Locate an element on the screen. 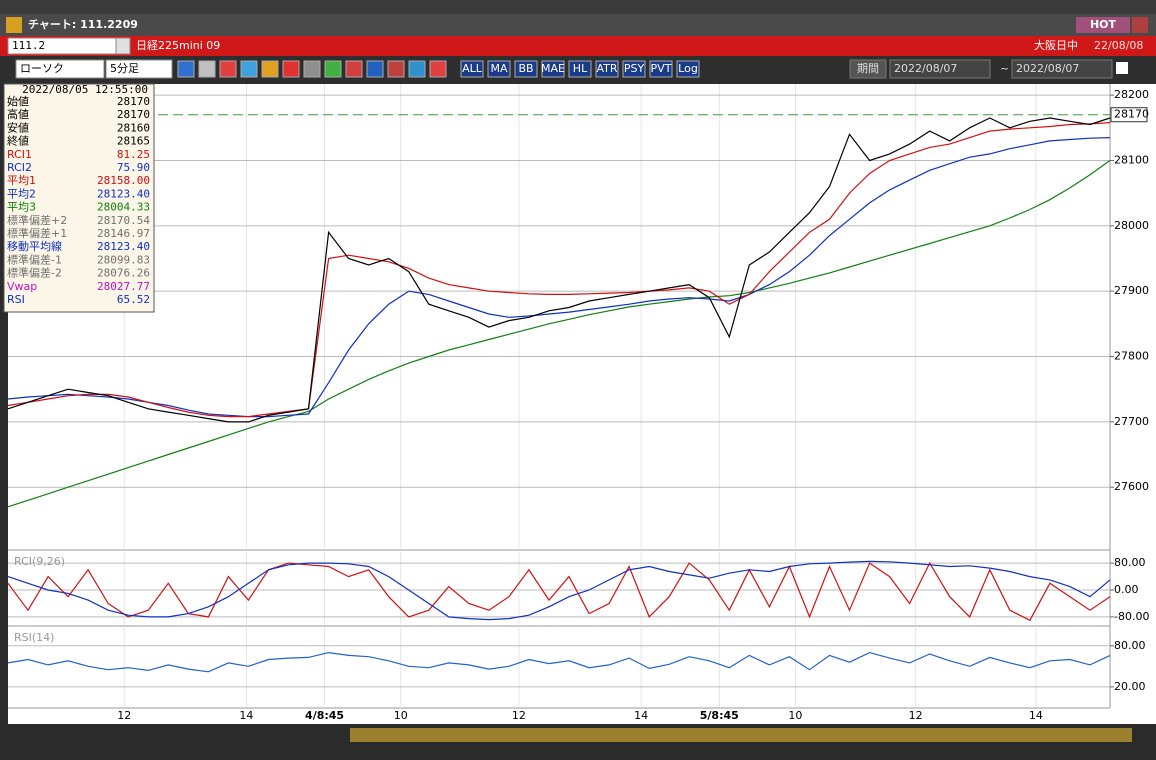 The image size is (1156, 760). info-value: 28170.54 is located at coordinates (123, 220).